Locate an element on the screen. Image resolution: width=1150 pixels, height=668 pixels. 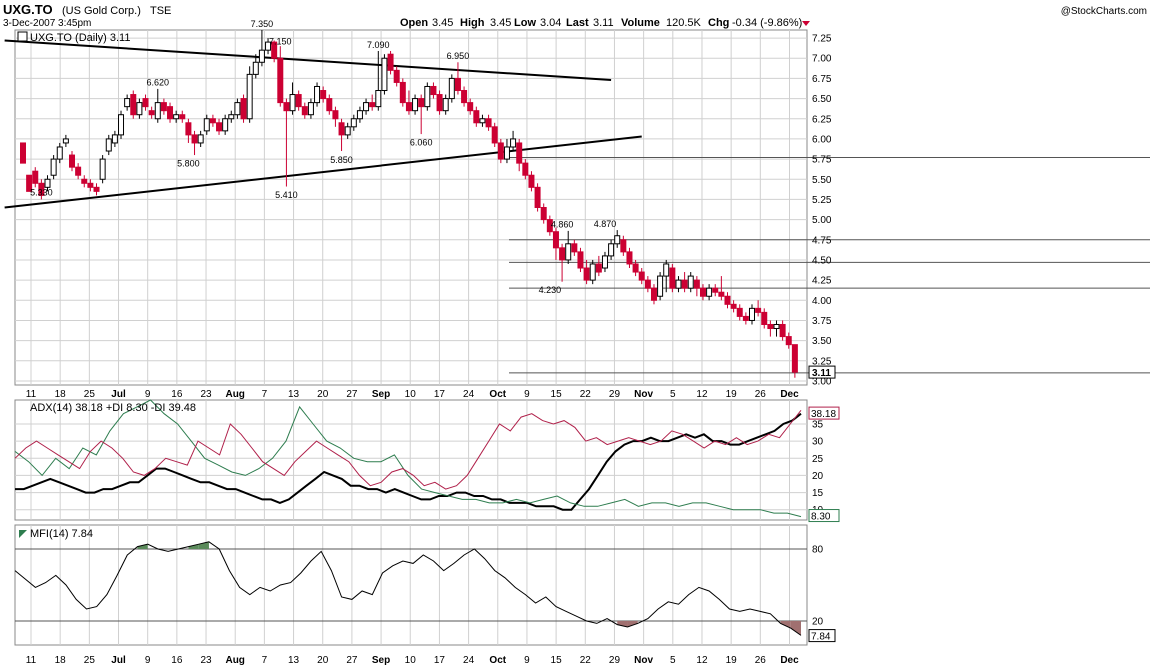
price-annotation: 5.800 is located at coordinates (188, 163).